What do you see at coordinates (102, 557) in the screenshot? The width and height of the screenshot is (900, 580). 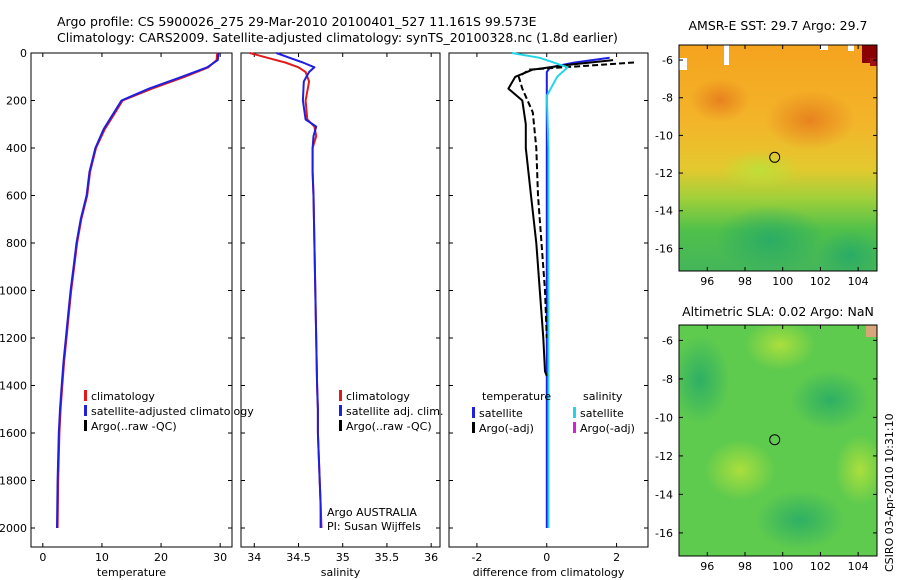 I see `x-tick-label: 10` at bounding box center [102, 557].